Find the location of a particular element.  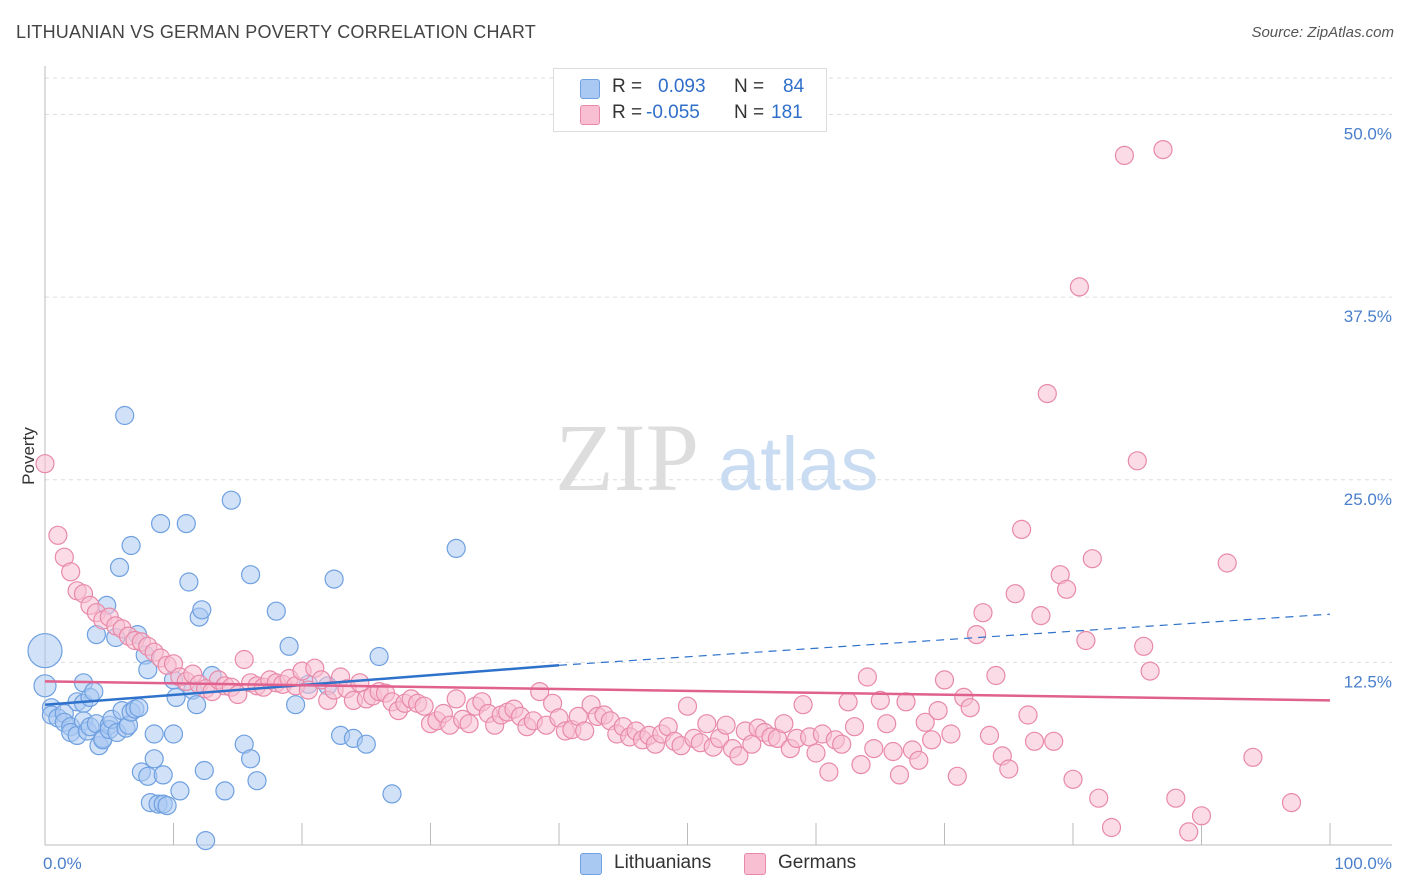

bottom-legend-label-lithuanians: Lithuanians is located at coordinates (663, 862).